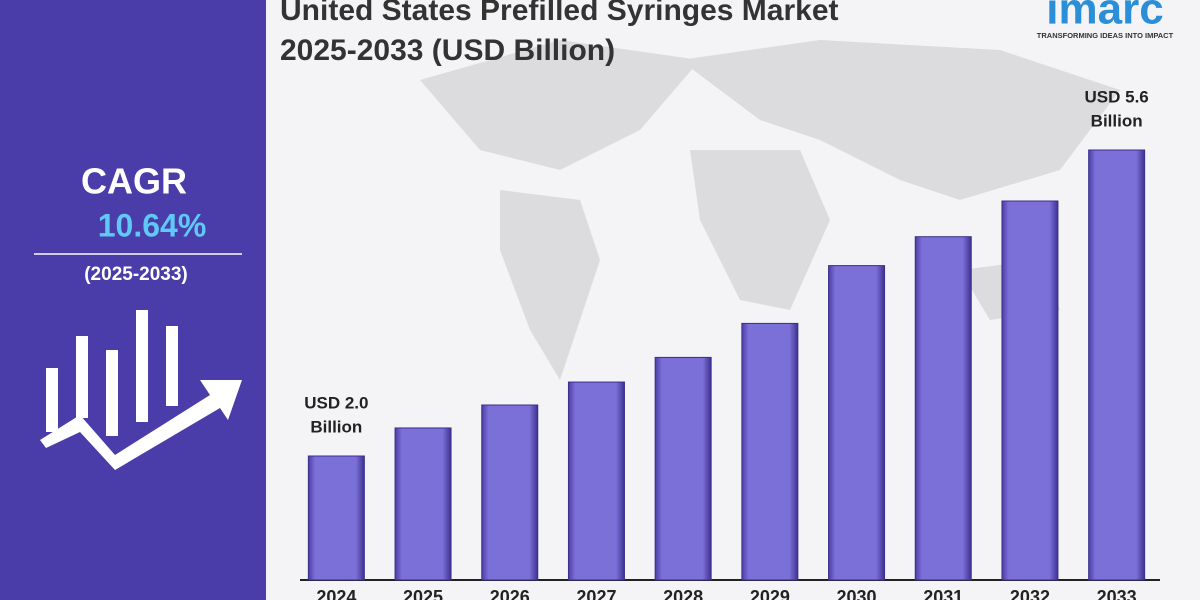 The height and width of the screenshot is (600, 1200). Describe the element at coordinates (136, 274) in the screenshot. I see `cagr-period: (2025-2033)` at that location.